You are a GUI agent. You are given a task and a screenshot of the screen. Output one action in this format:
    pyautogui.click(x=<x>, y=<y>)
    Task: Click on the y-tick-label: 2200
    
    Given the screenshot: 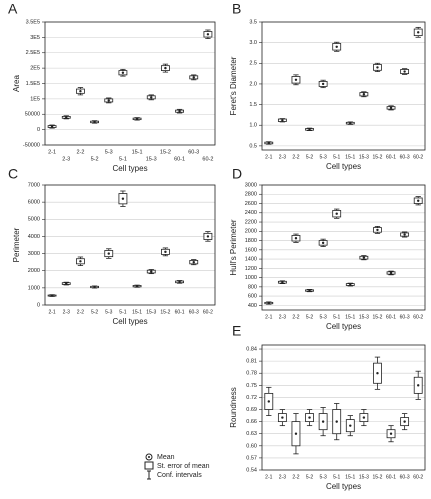 What is the action you would take?
    pyautogui.click(x=251, y=222)
    